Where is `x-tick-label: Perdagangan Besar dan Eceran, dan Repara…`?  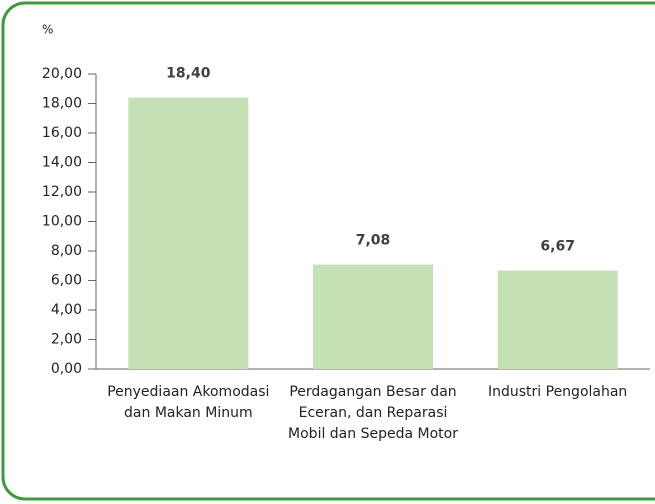 x-tick-label: Perdagangan Besar dan Eceran, dan Repara… is located at coordinates (373, 413).